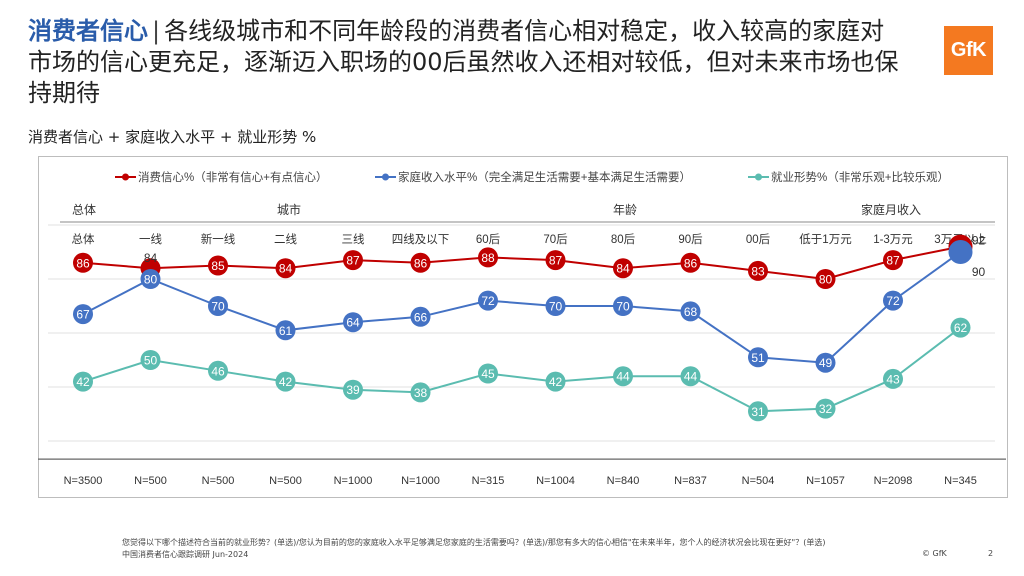  I want to click on data-label: 85, so click(218, 266).